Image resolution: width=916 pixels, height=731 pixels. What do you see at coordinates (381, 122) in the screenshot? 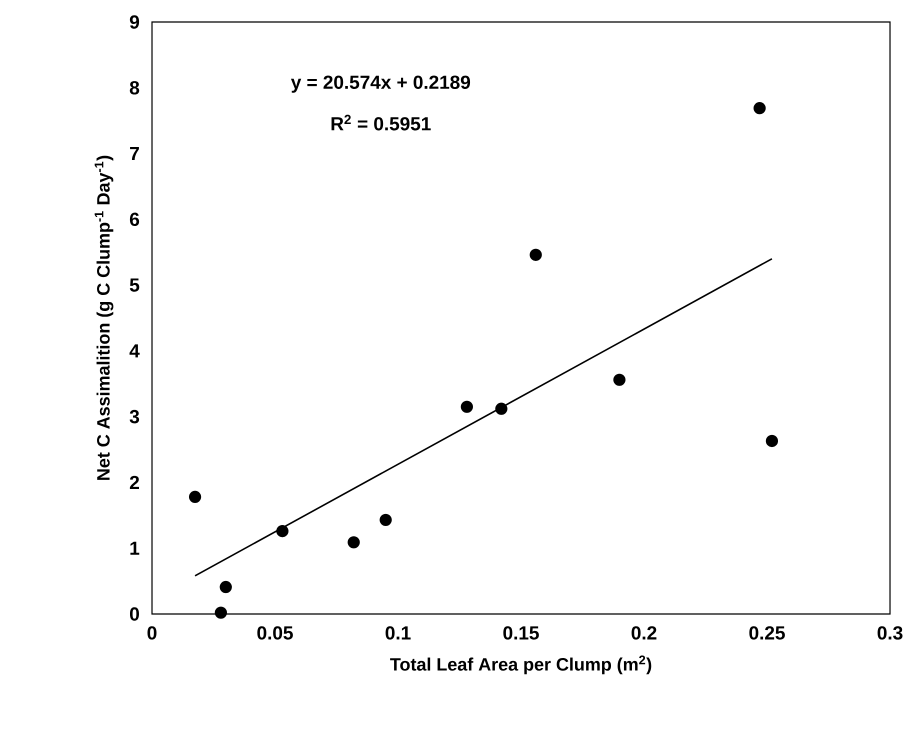
I see `annotation: R$^{2}$ = 0.5951` at bounding box center [381, 122].